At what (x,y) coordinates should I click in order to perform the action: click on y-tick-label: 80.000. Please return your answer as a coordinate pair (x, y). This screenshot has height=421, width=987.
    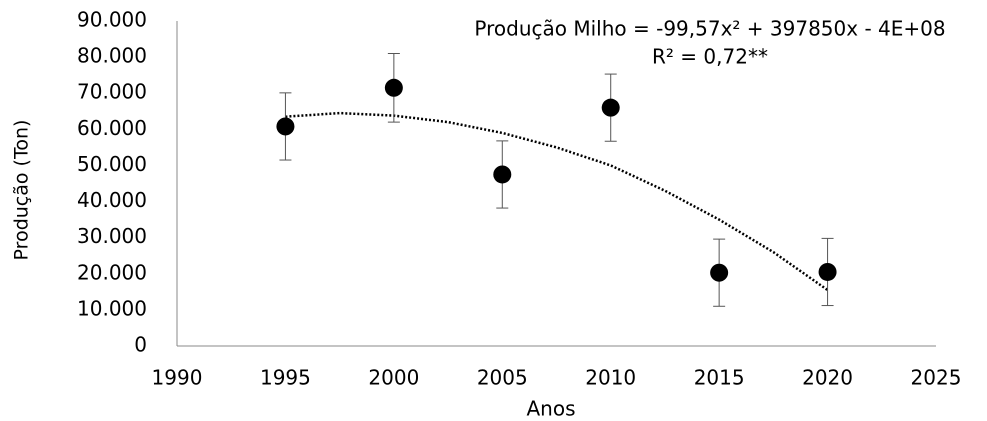
    Looking at the image, I should click on (112, 56).